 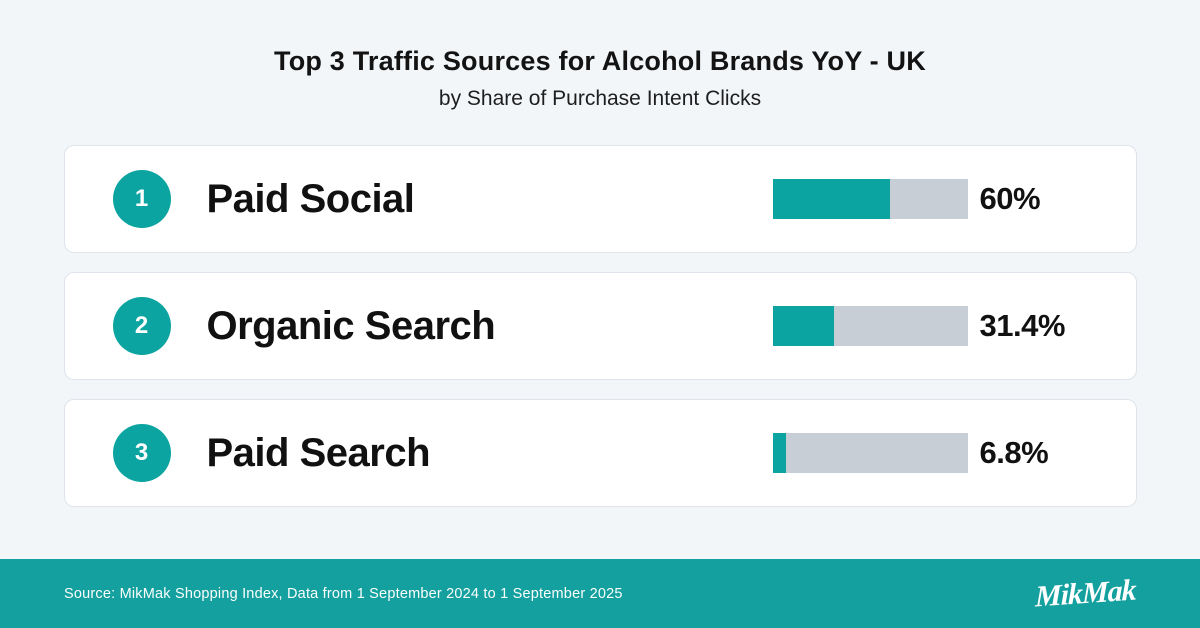 I want to click on bar-group: 31.4%, so click(x=932, y=326).